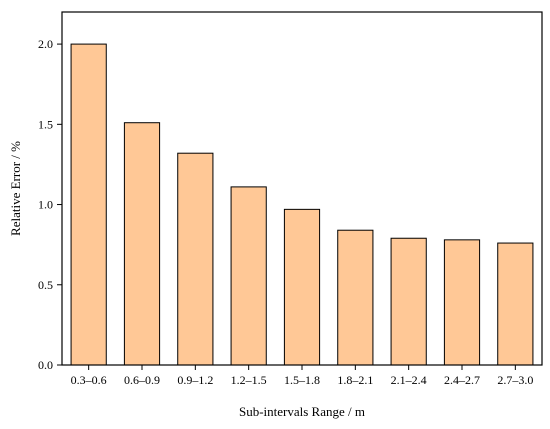 Image resolution: width=550 pixels, height=429 pixels. What do you see at coordinates (355, 380) in the screenshot?
I see `x-tick-label: 1.8–2.1` at bounding box center [355, 380].